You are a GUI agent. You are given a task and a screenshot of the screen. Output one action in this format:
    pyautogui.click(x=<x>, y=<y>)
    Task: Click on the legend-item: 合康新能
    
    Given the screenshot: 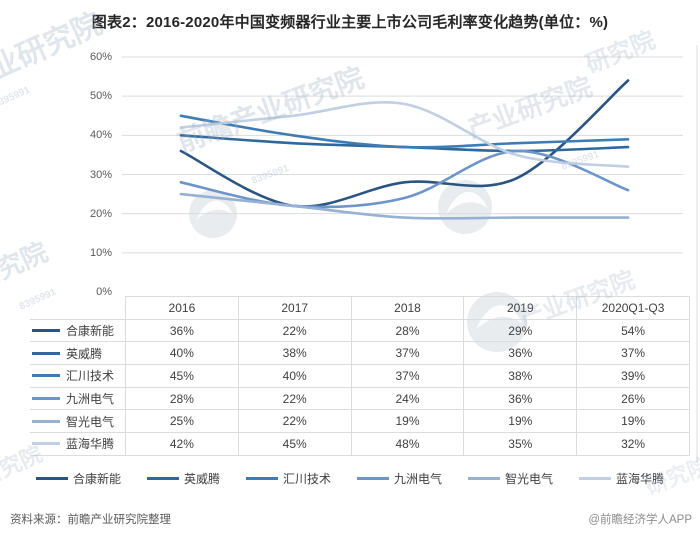 What is the action you would take?
    pyautogui.click(x=78, y=478)
    